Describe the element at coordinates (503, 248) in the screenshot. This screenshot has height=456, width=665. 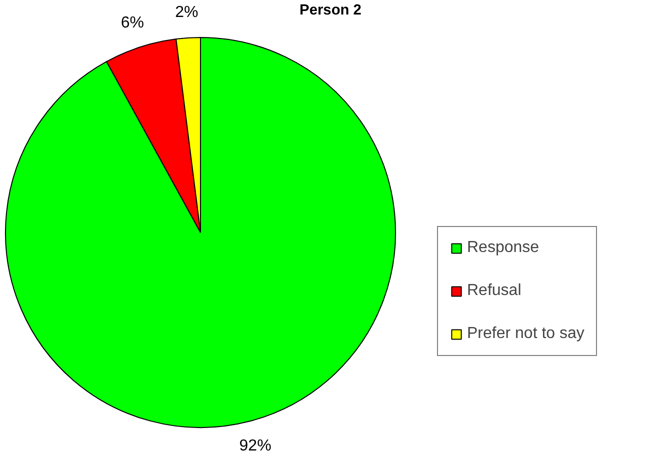
I see `legend-label: Response` at that location.